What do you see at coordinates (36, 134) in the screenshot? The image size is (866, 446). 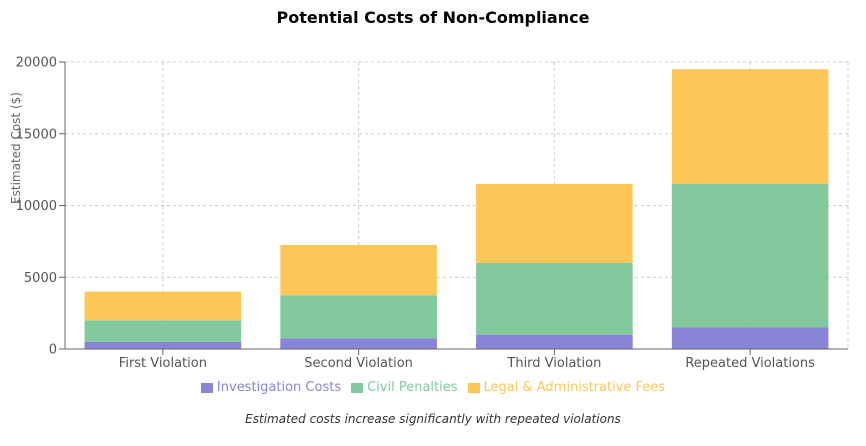 I see `y-tick-label: 15000` at bounding box center [36, 134].